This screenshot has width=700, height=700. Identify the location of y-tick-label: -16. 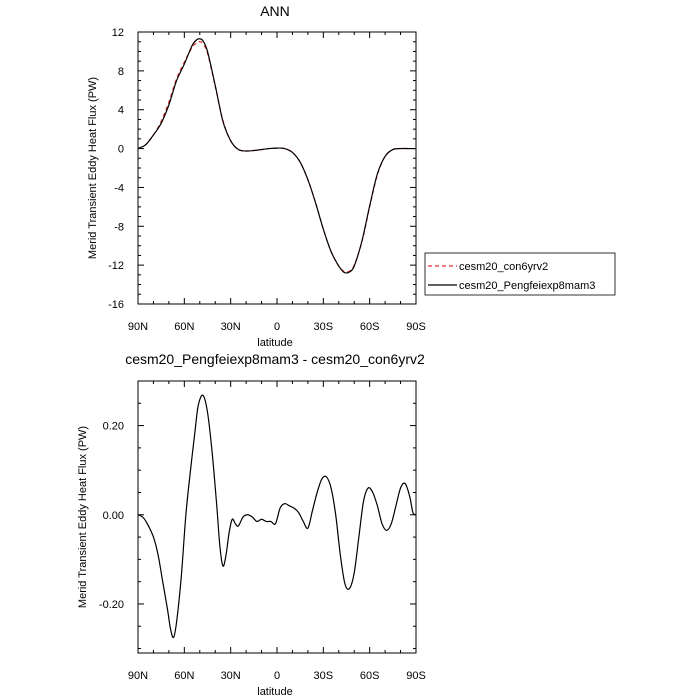
(116, 305).